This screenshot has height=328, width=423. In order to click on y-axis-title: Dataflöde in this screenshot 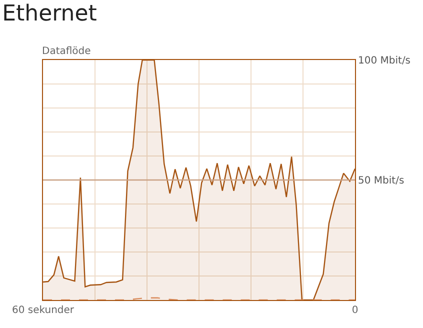, I will do `click(66, 51)`.